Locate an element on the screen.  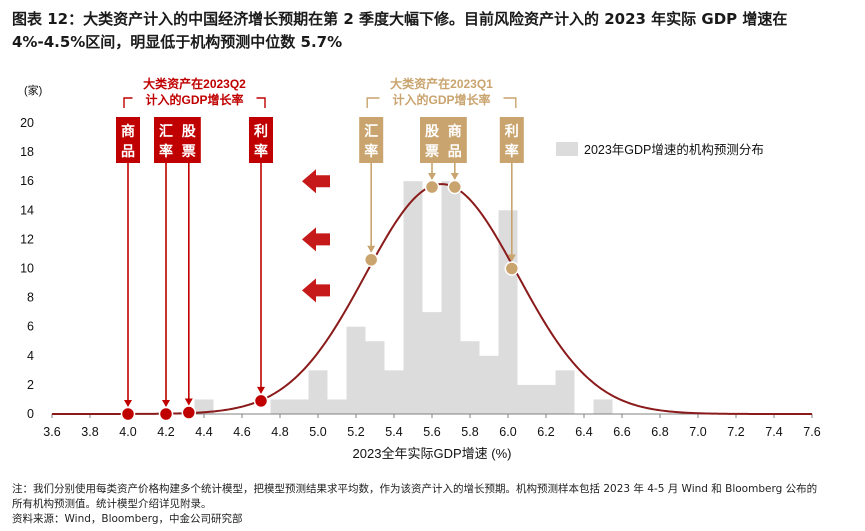
legend-label: 2023年GDP增速的机构预测分布 is located at coordinates (674, 149).